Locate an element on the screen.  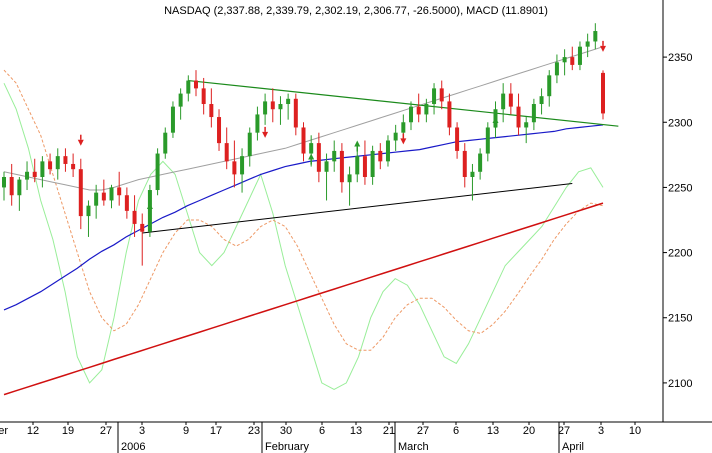
month-label: March is located at coordinates (413, 447).